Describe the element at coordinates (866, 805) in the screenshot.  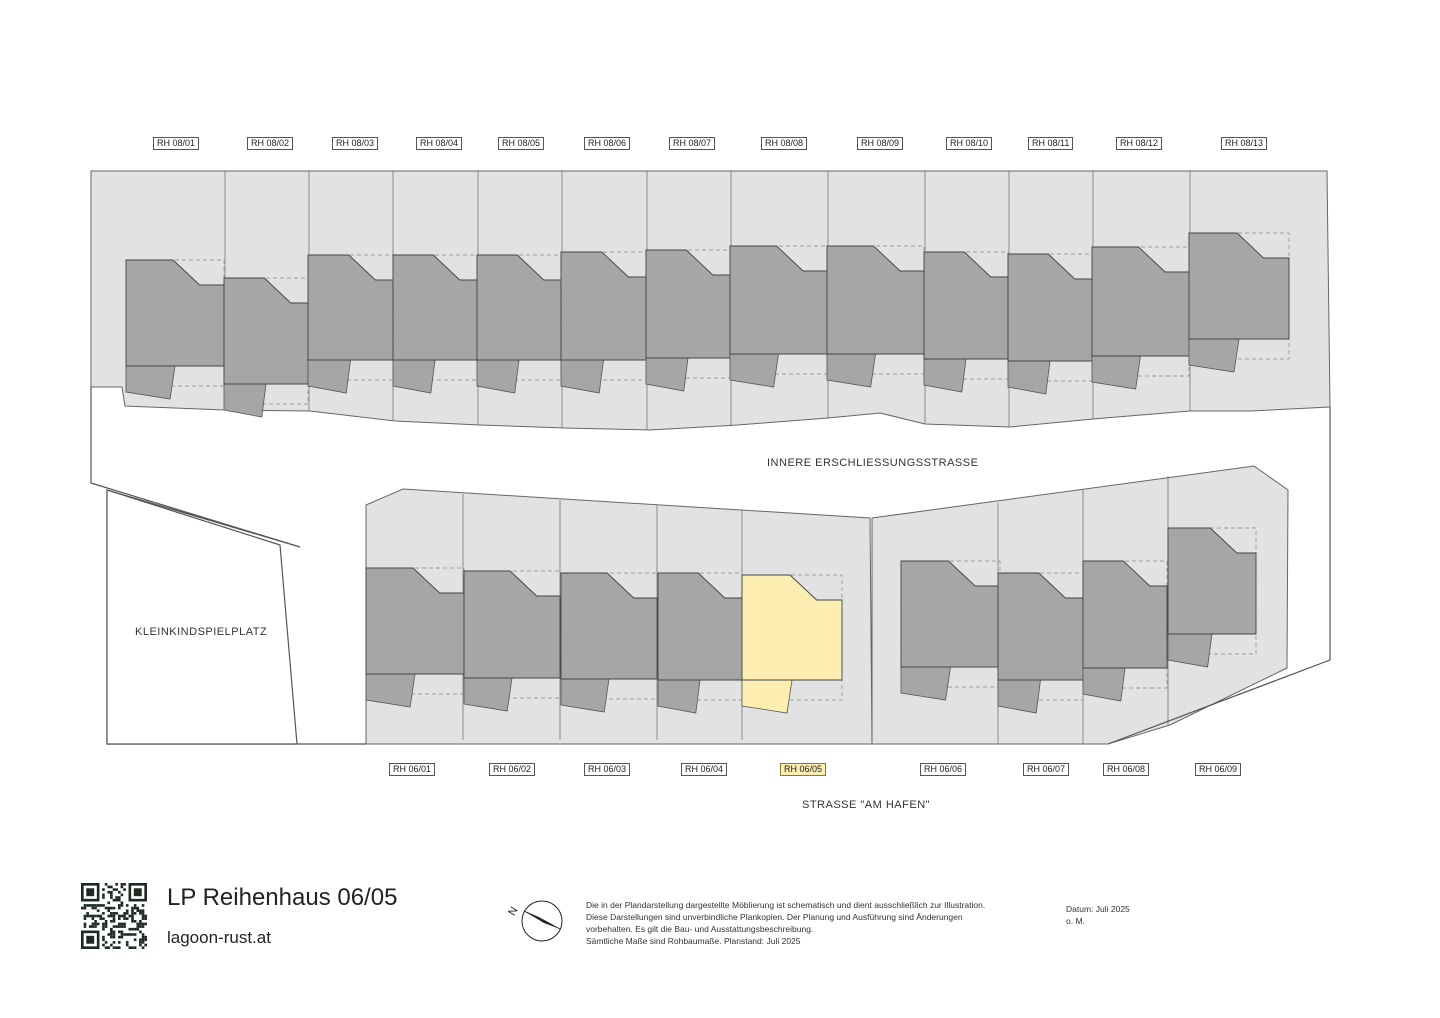
I see `outer-street-label: STRASSE "AM HAFEN"` at that location.